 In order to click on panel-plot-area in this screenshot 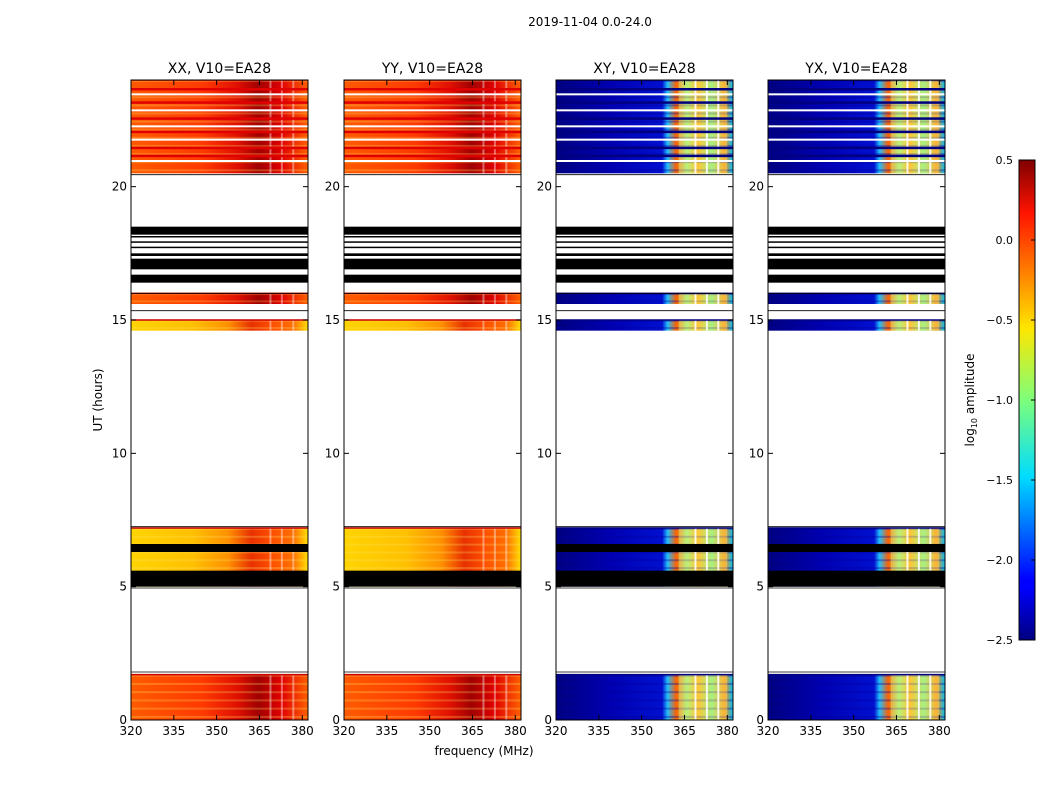, I will do `click(432, 400)`.